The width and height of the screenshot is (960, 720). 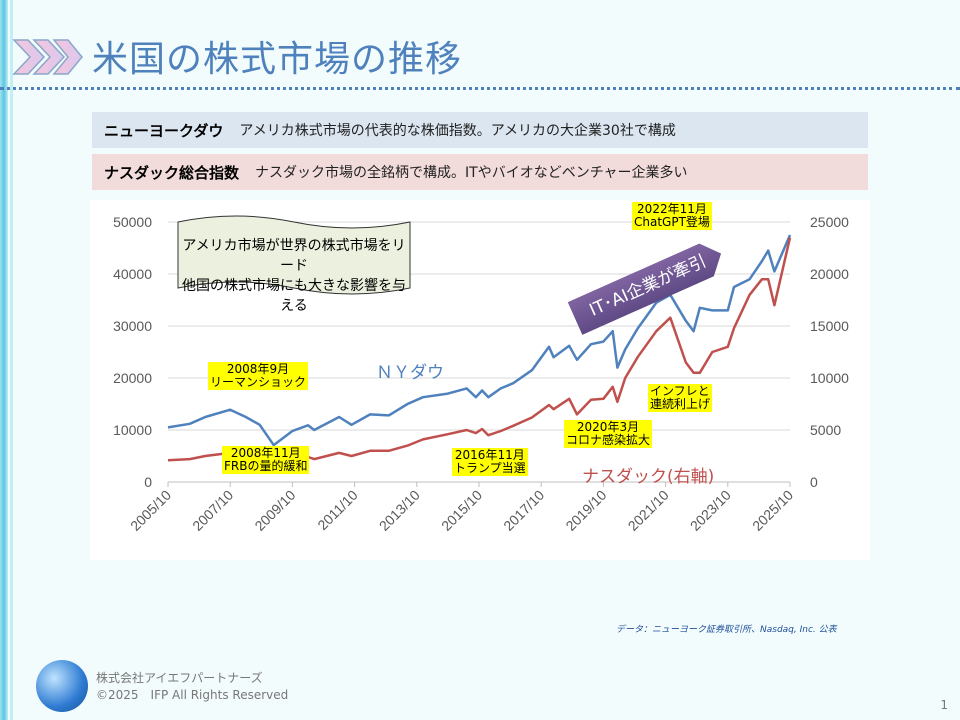 What do you see at coordinates (814, 482) in the screenshot?
I see `y-right-tick: 0` at bounding box center [814, 482].